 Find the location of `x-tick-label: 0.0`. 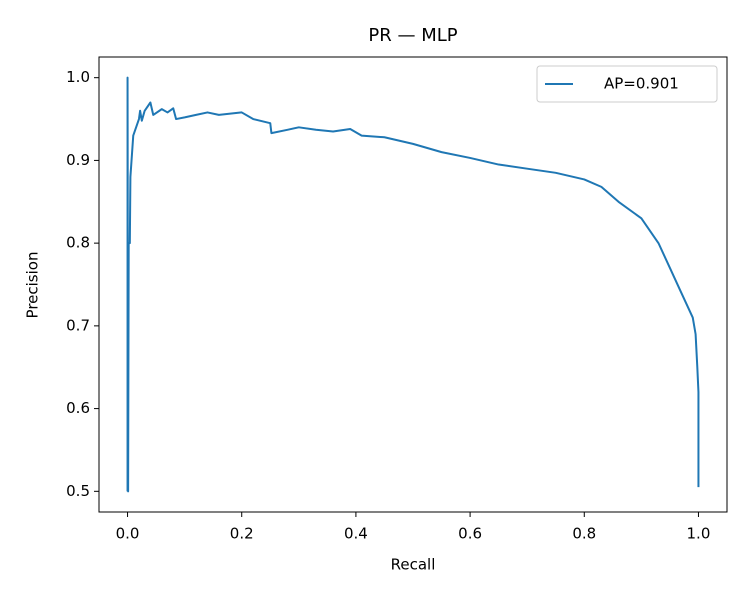

x-tick-label: 0.0 is located at coordinates (128, 534).